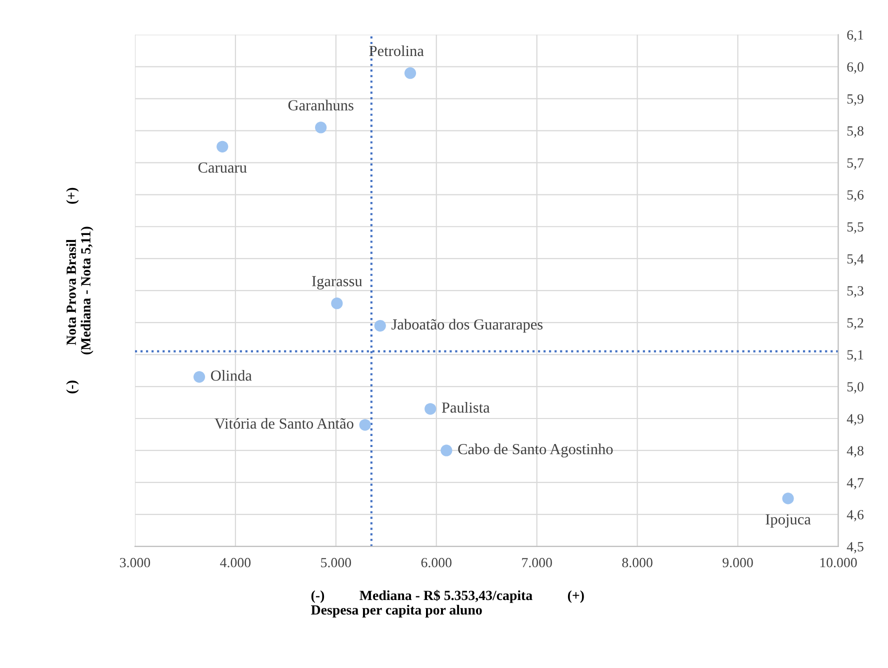 The height and width of the screenshot is (668, 888). I want to click on y-tick-label: 5,1, so click(855, 356).